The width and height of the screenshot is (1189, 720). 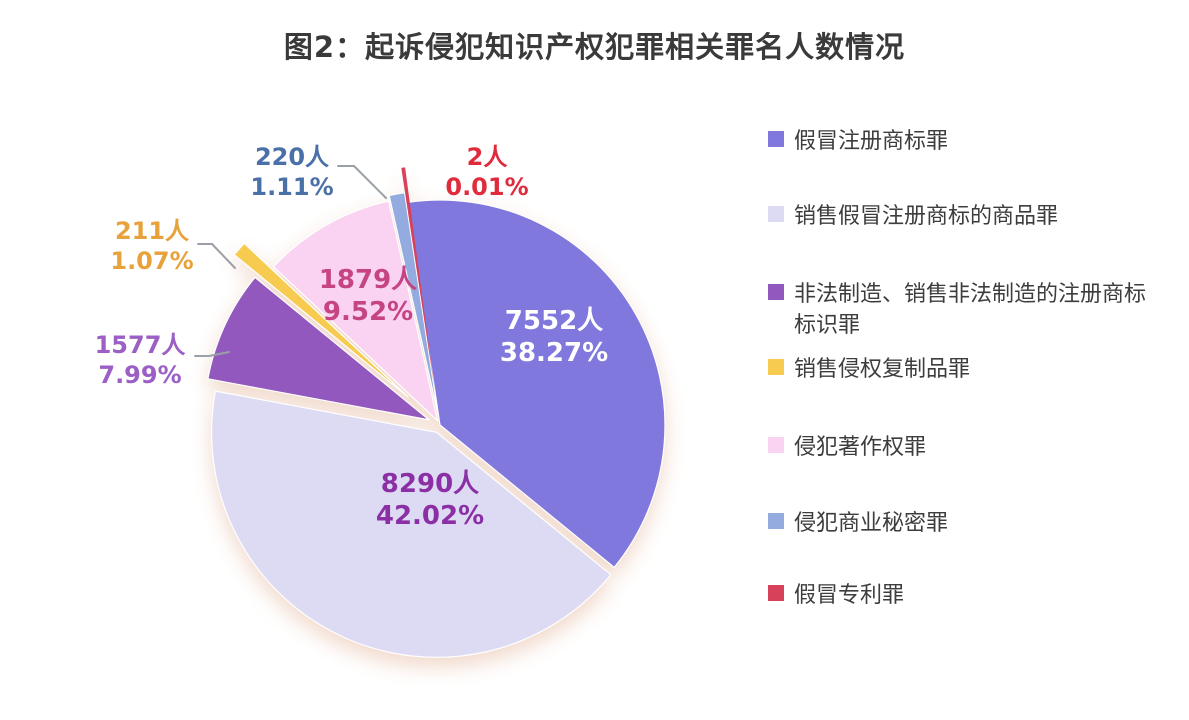 I want to click on legend-label: 侵犯著作权罪, so click(x=860, y=447).